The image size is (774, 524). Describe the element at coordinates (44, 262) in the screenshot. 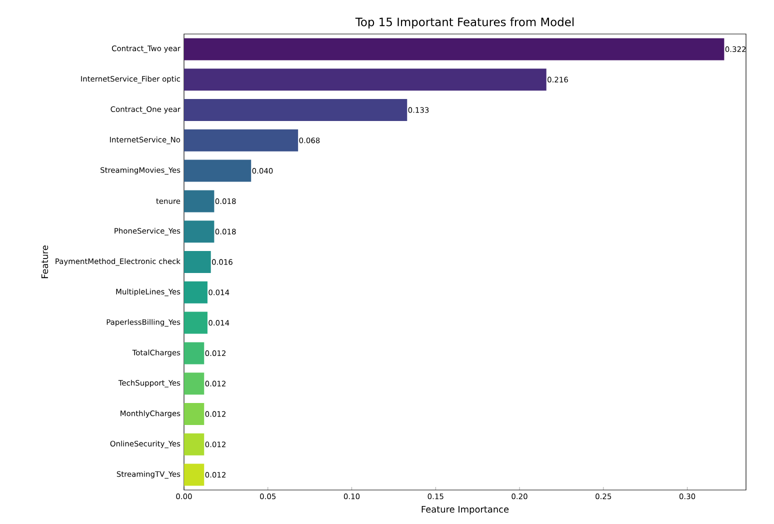

I see `y-axis-title: Feature` at that location.